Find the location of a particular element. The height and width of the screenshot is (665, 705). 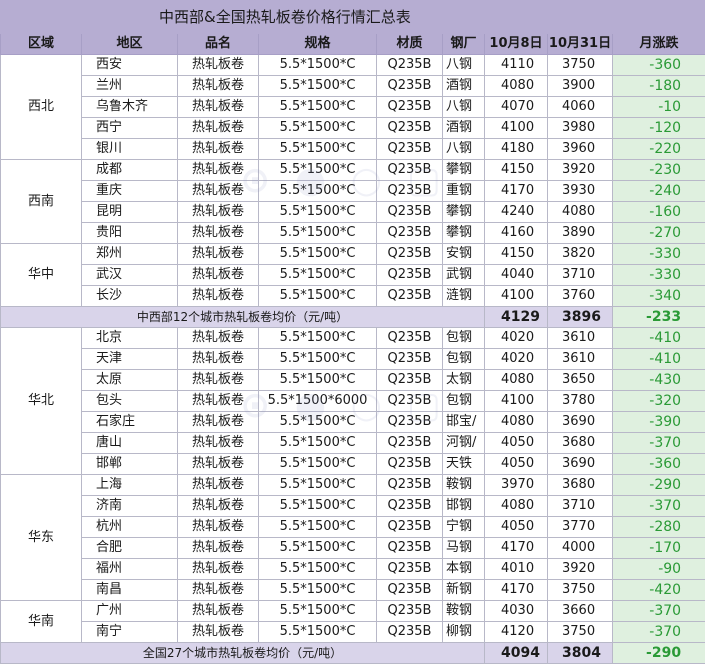

monthly-change-cell: -280 is located at coordinates (658, 527).